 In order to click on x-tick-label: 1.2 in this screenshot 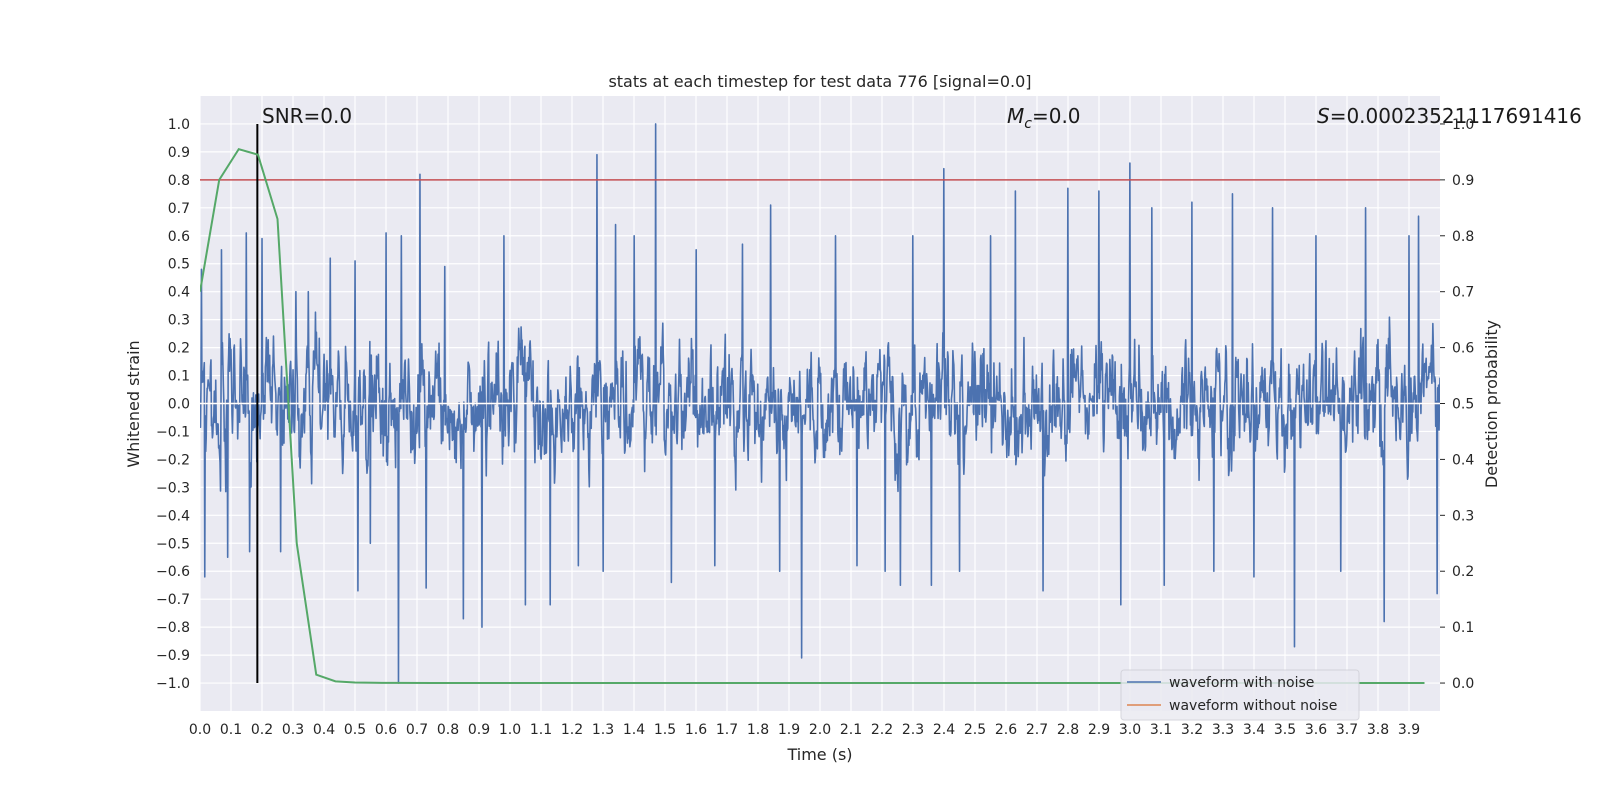, I will do `click(572, 730)`.